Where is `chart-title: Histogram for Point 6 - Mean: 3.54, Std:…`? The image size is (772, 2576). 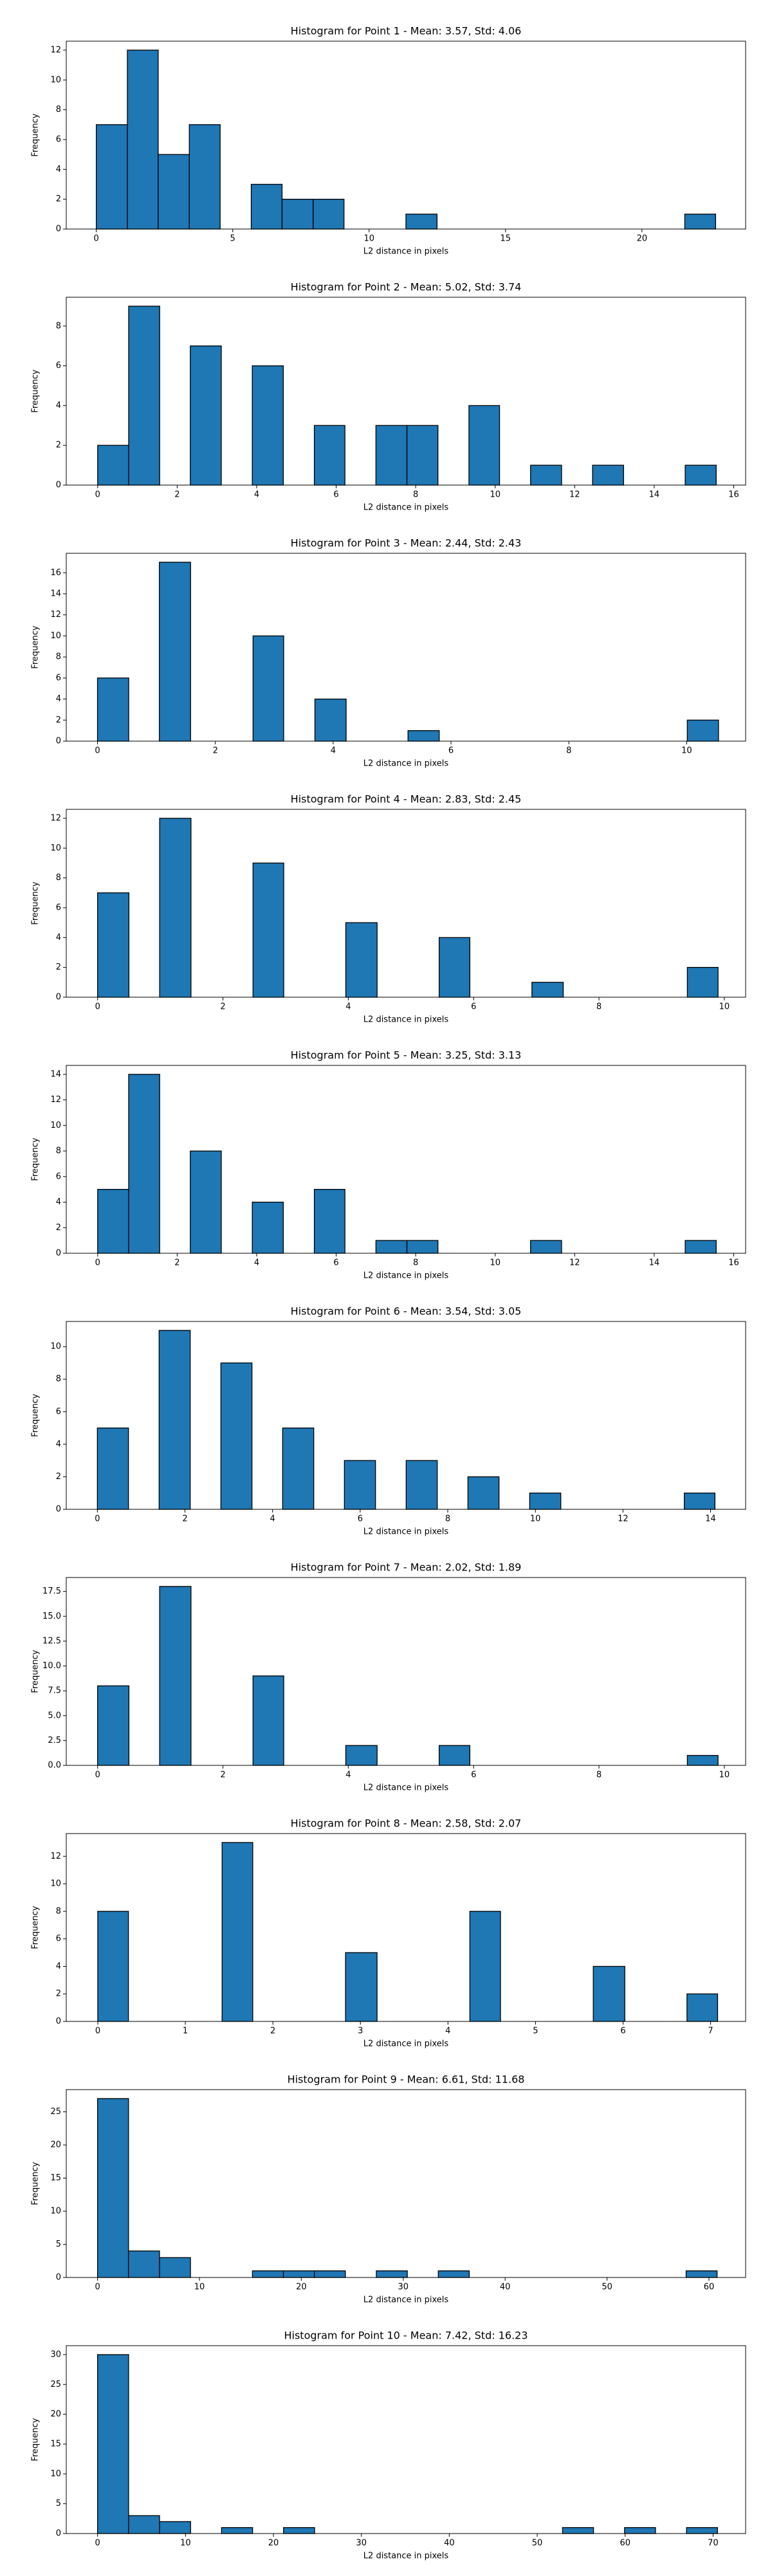 chart-title: Histogram for Point 6 - Mean: 3.54, Std:… is located at coordinates (406, 1311).